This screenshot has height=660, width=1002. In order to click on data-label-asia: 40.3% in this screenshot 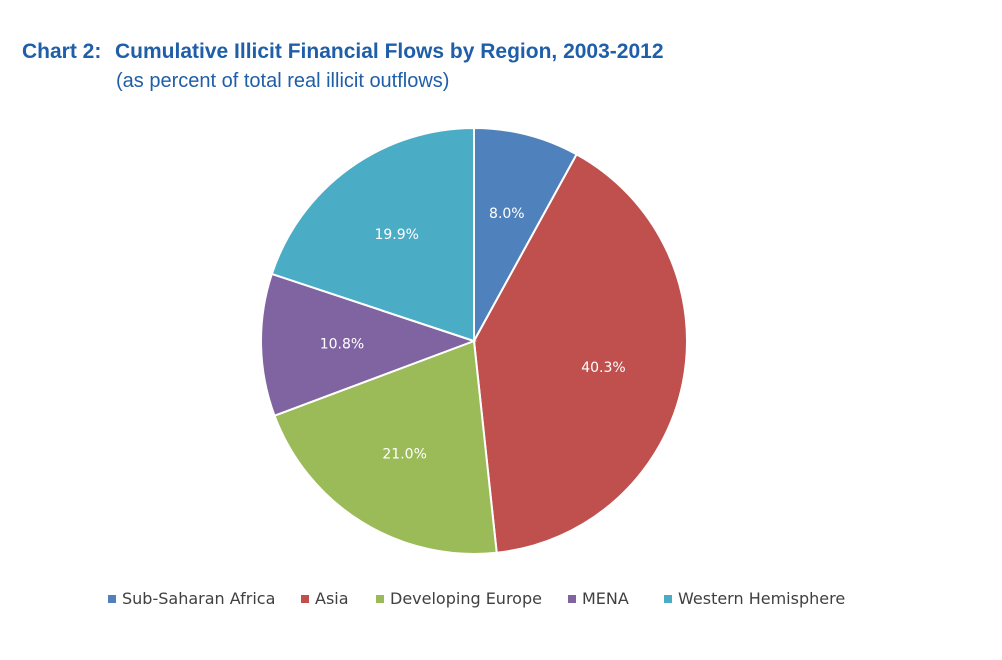, I will do `click(603, 368)`.